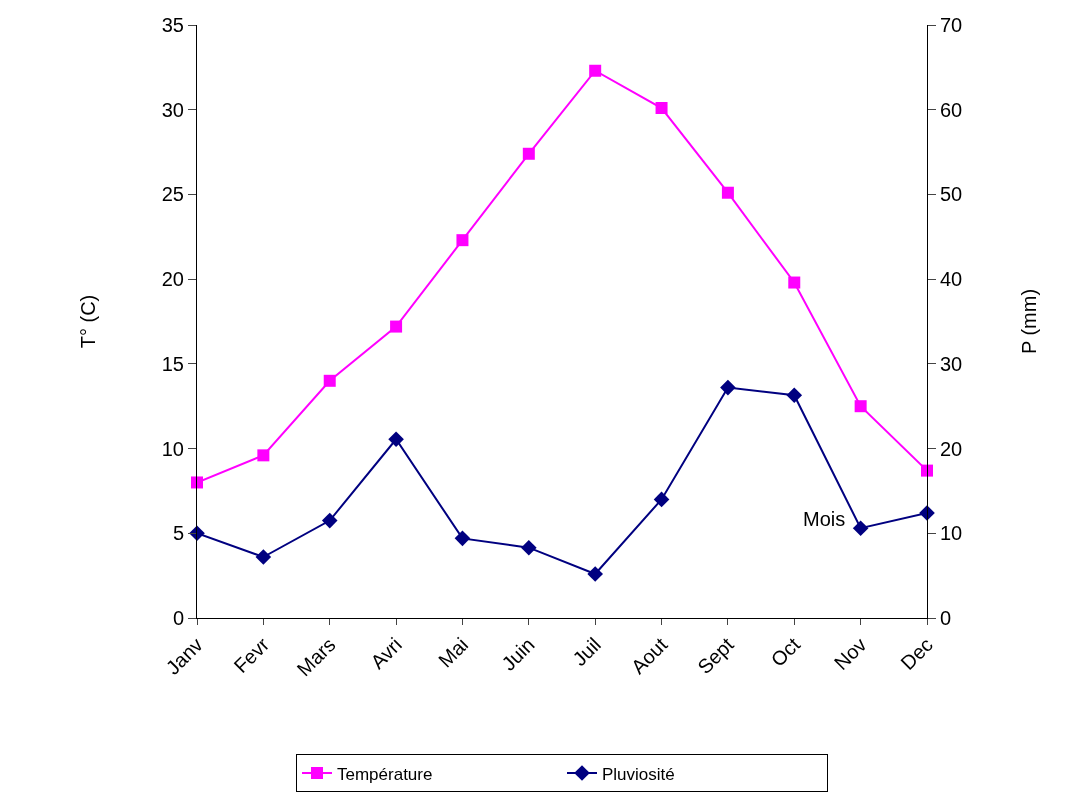  Describe the element at coordinates (587, 652) in the screenshot. I see `x-tick-label: Juil` at that location.